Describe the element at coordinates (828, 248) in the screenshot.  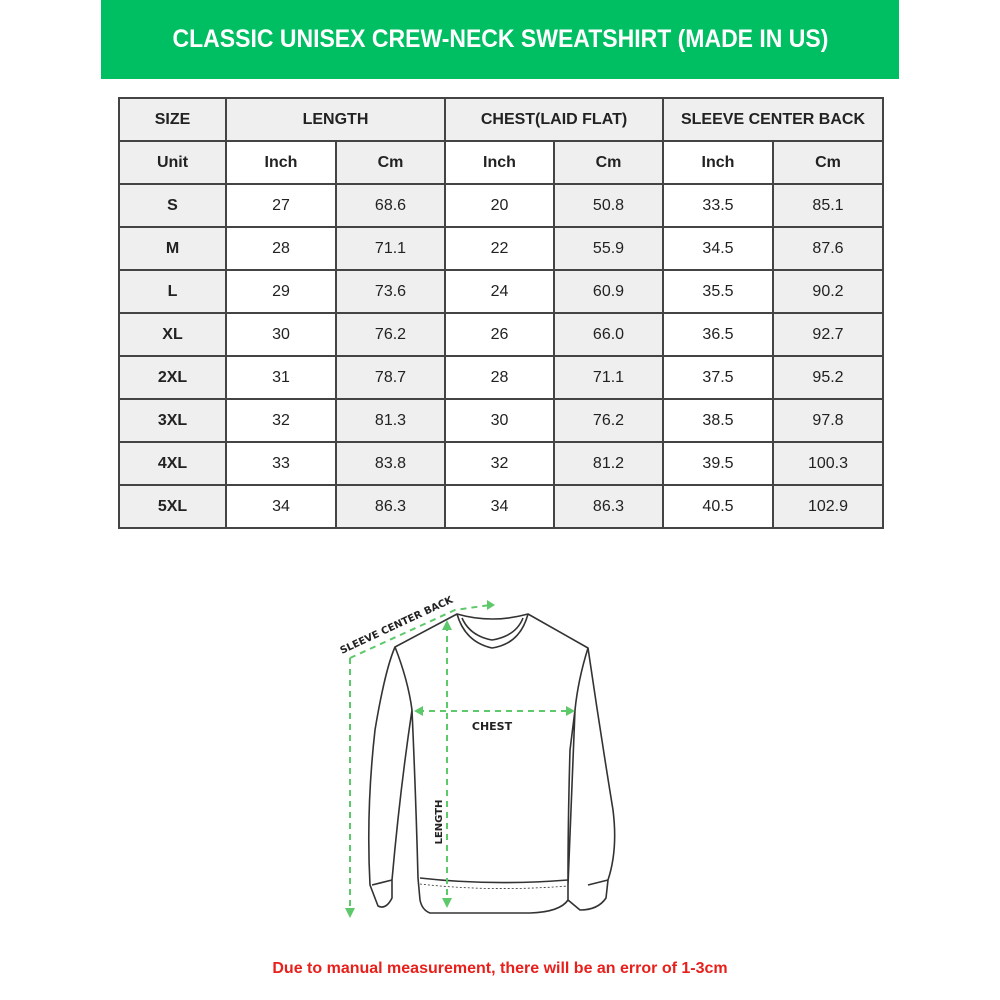
I see `value-cell: 87.6` at that location.